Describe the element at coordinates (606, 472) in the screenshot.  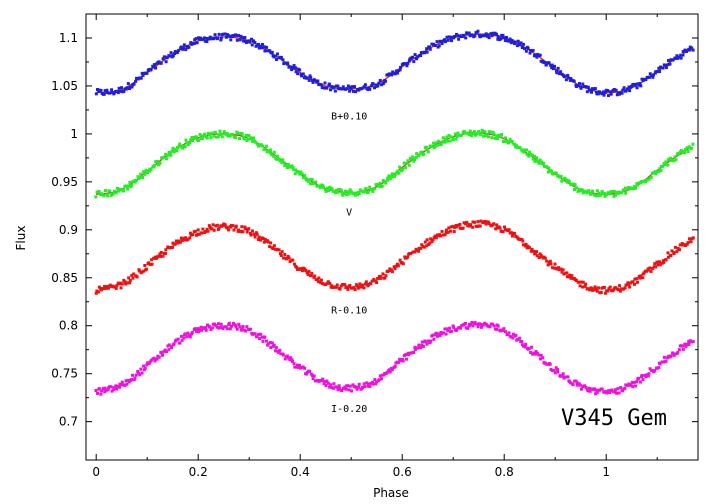
I see `x-tick-label: 1` at that location.